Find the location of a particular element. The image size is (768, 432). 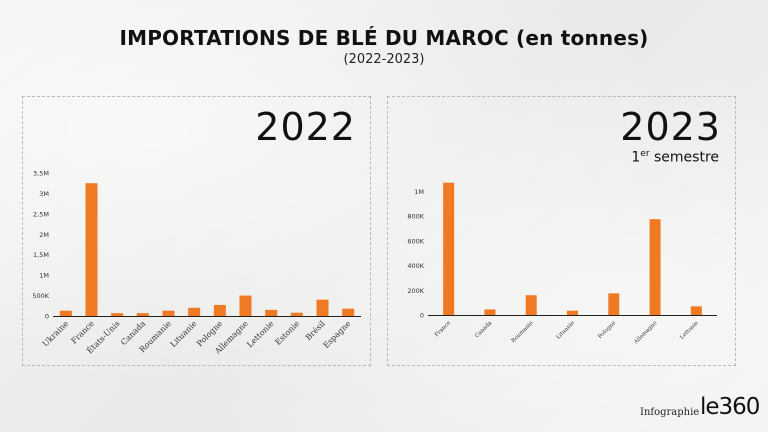

y-tick-label: 600K is located at coordinates (415, 241).